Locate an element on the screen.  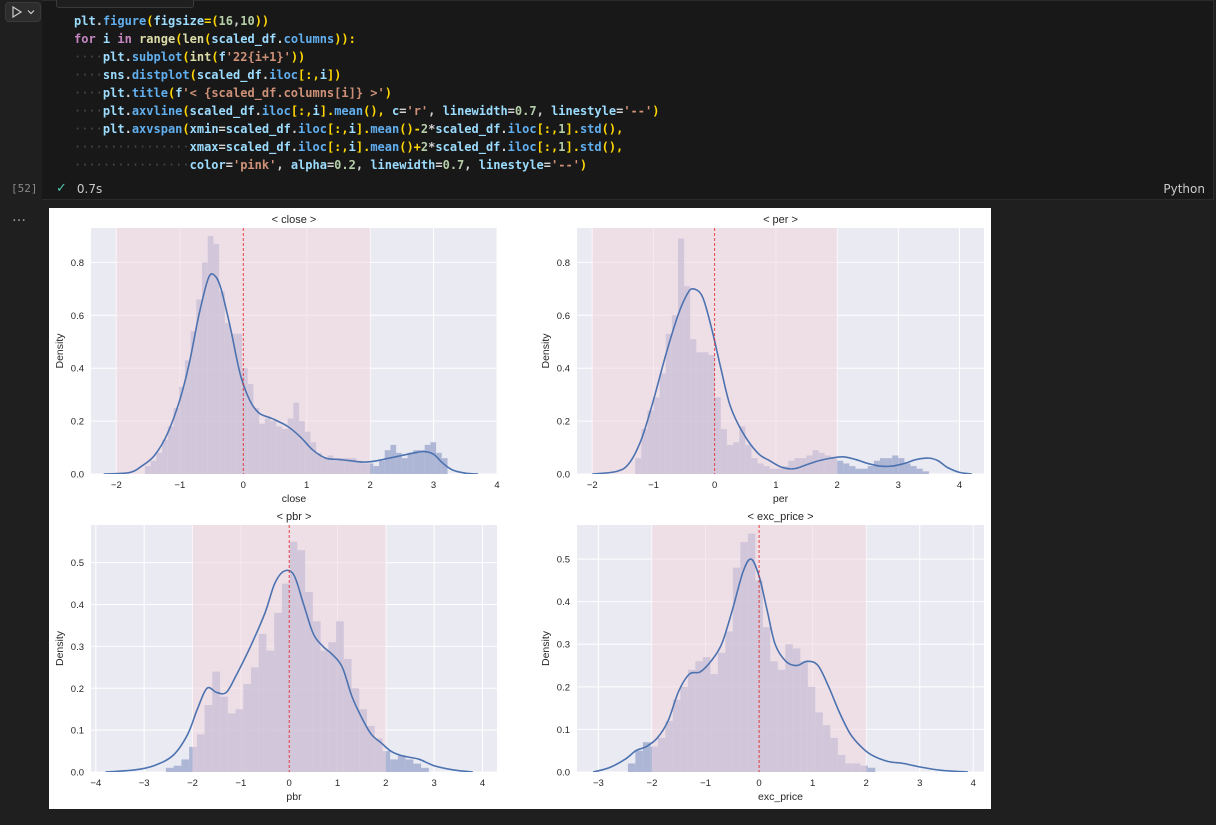
code-line: for i in range(len(scaled_df.columns)): is located at coordinates (215, 39).